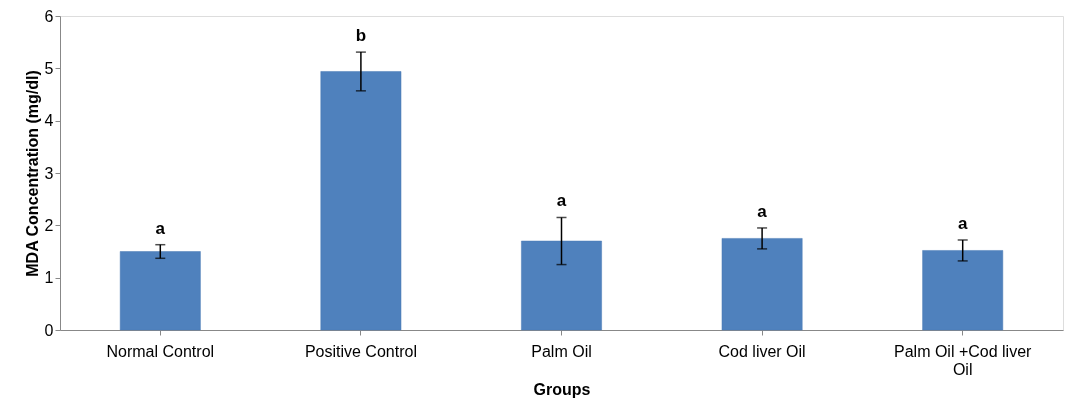  I want to click on x-axis-title: Groups, so click(562, 389).